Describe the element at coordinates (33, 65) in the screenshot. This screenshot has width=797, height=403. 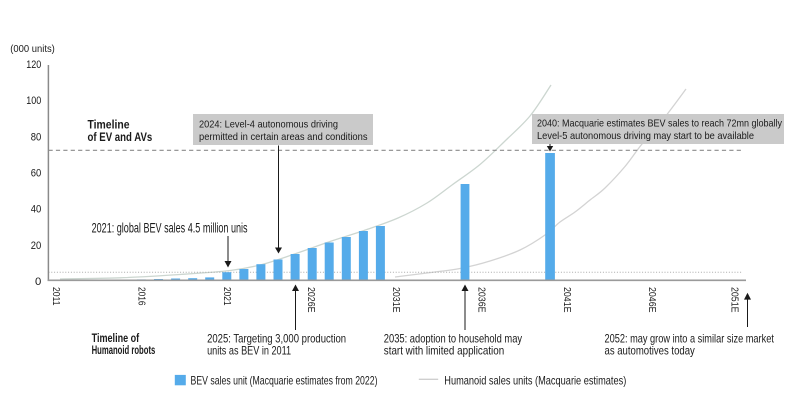
I see `svg-text: 120` at that location.